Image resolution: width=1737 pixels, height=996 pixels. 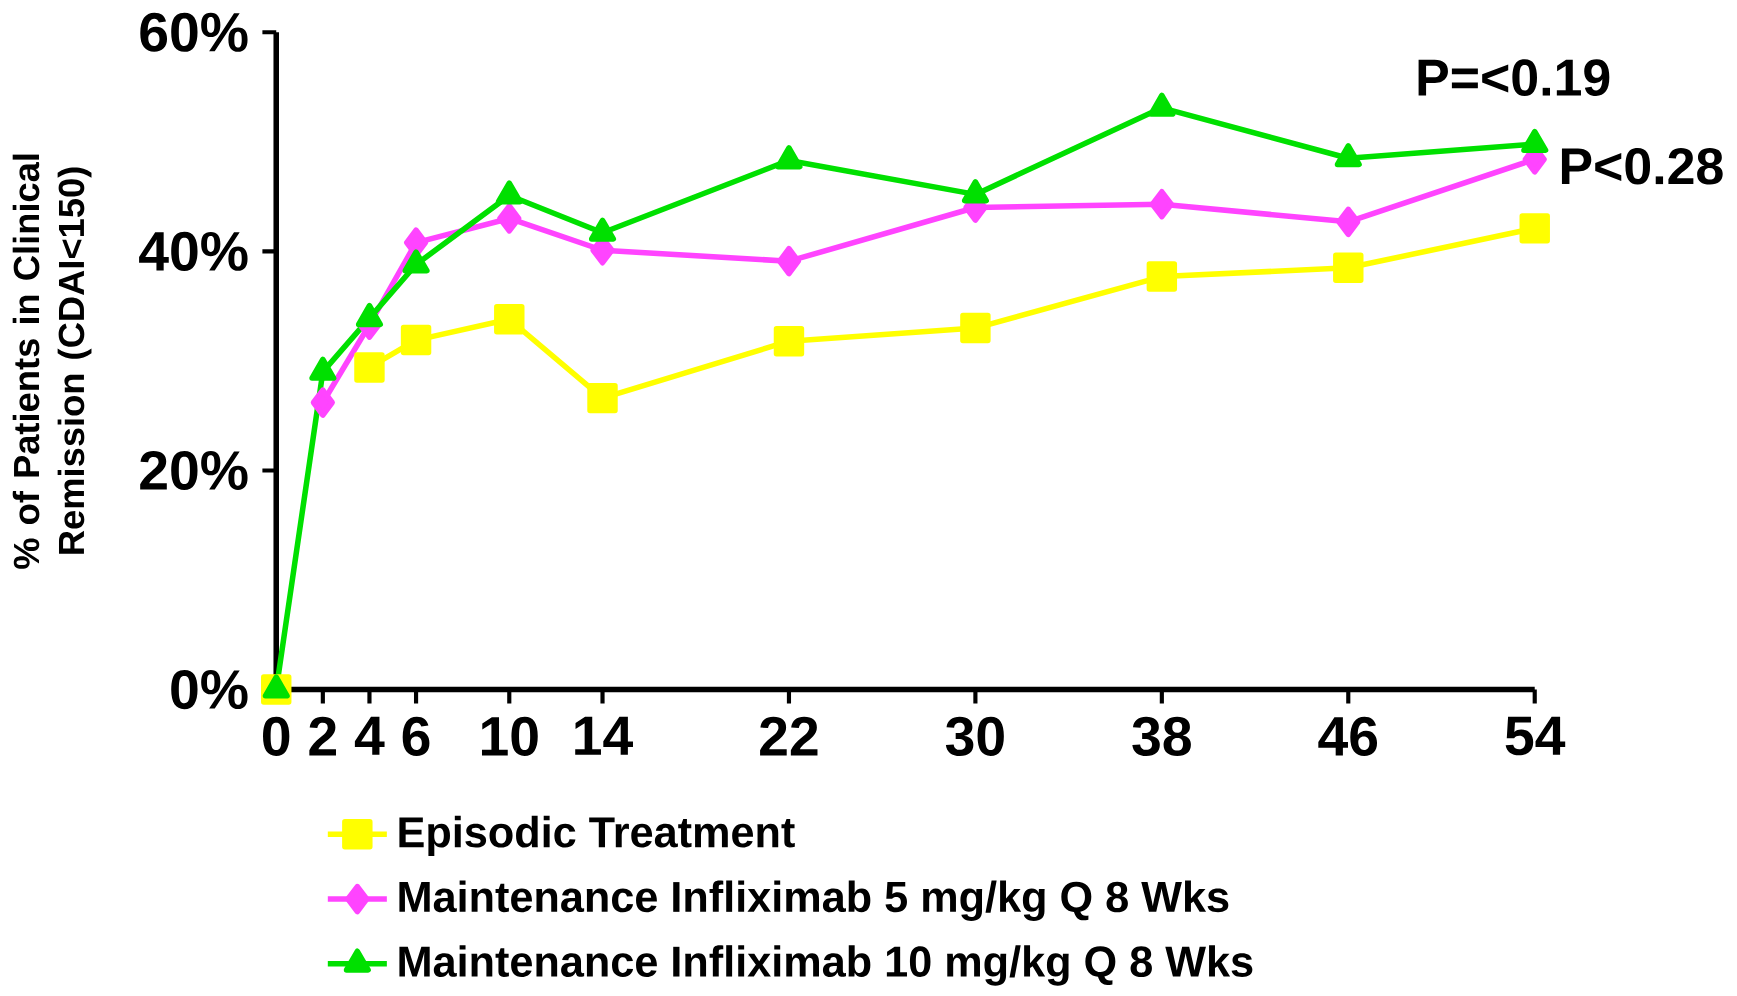 I want to click on x-tick-label: 38, so click(x=1161, y=736).